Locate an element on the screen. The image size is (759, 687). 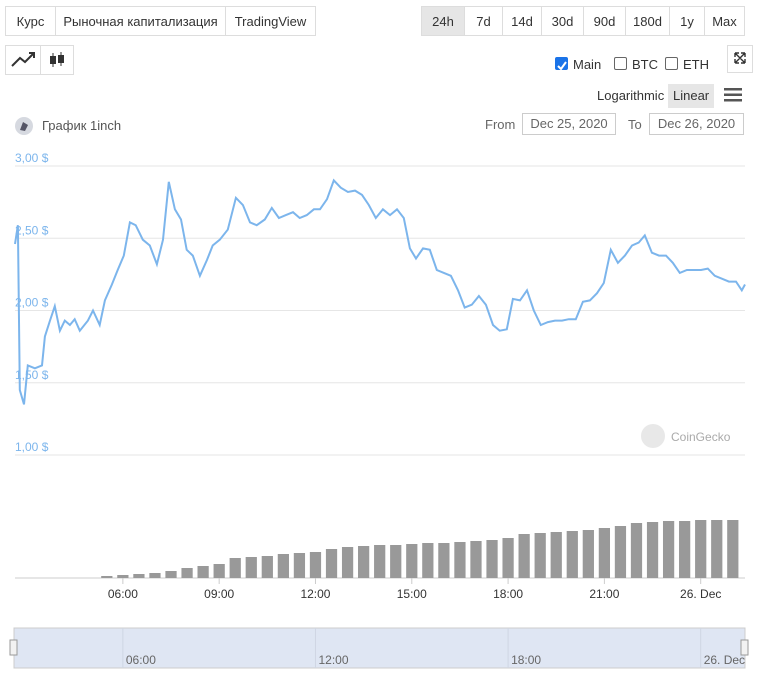
x-tick-label: 18:00 is located at coordinates (508, 594).